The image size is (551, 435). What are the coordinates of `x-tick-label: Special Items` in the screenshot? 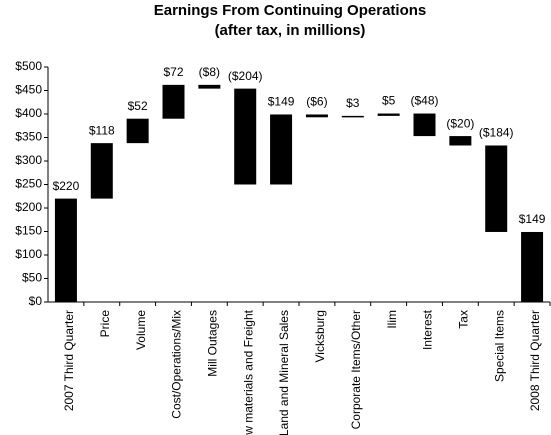 It's located at (499, 346).